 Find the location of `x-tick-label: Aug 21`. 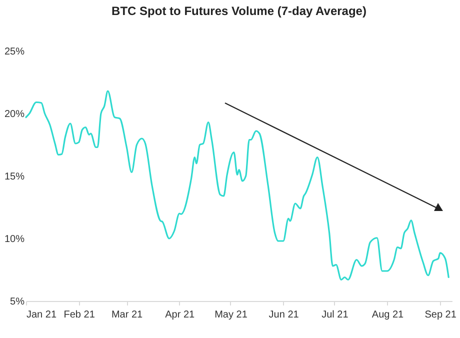

x-tick-label: Aug 21 is located at coordinates (388, 315).